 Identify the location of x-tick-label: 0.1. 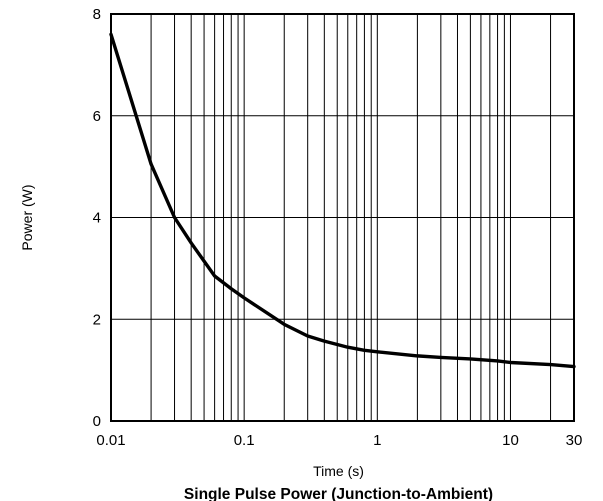
(244, 440).